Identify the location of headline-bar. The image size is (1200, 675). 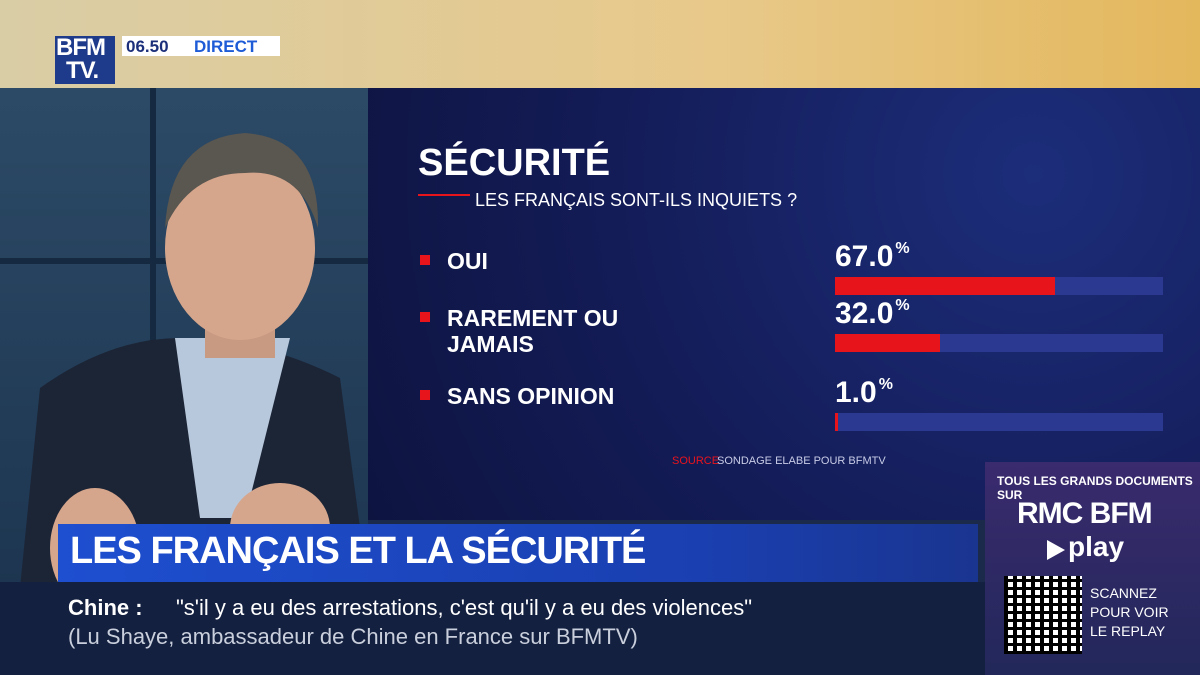
(518, 553).